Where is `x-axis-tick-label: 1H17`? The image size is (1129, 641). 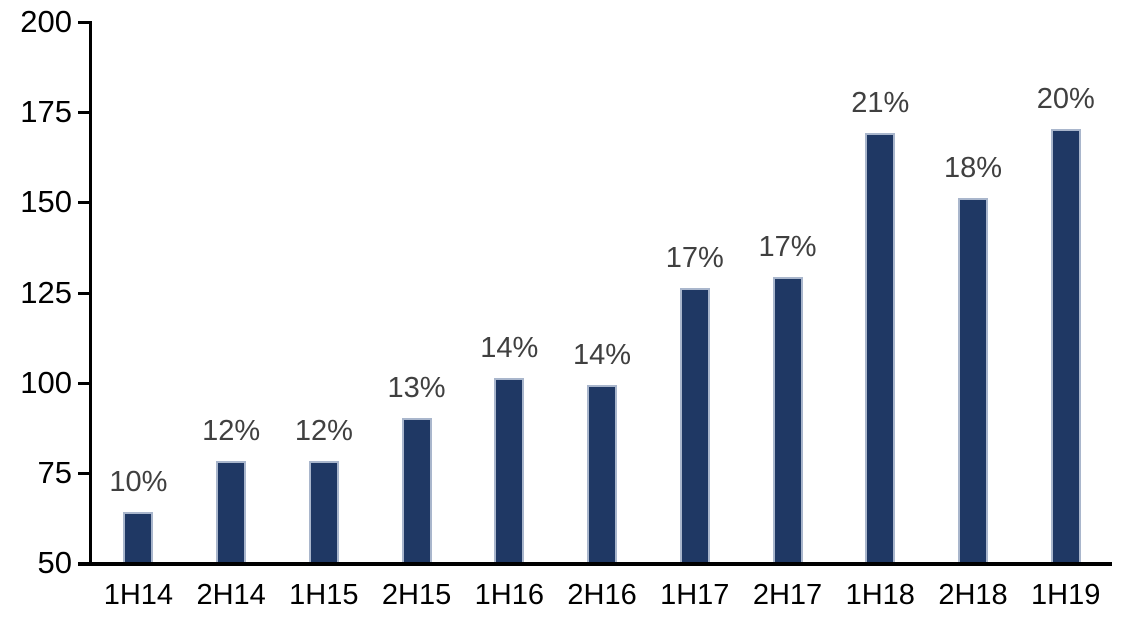 x-axis-tick-label: 1H17 is located at coordinates (695, 595).